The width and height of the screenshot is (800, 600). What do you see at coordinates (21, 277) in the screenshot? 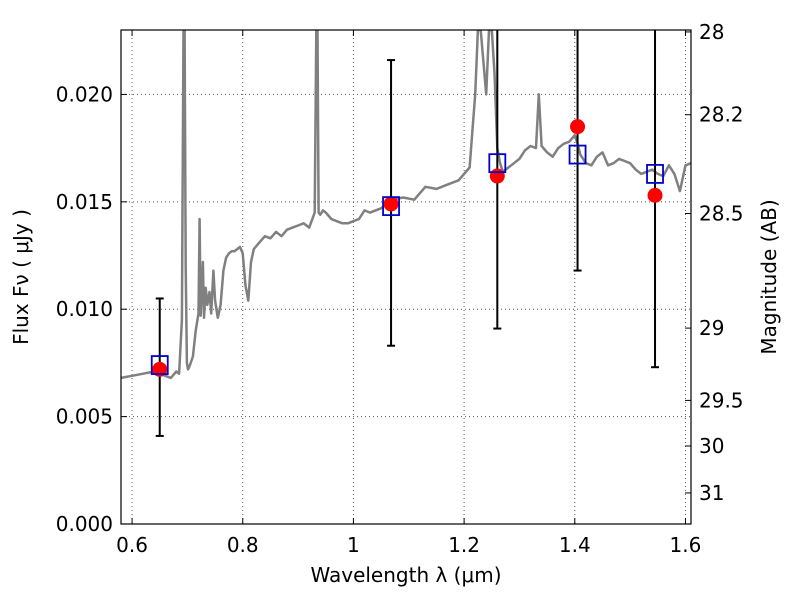
I see `y-axis-title: Flux Fν ( μJy )` at bounding box center [21, 277].